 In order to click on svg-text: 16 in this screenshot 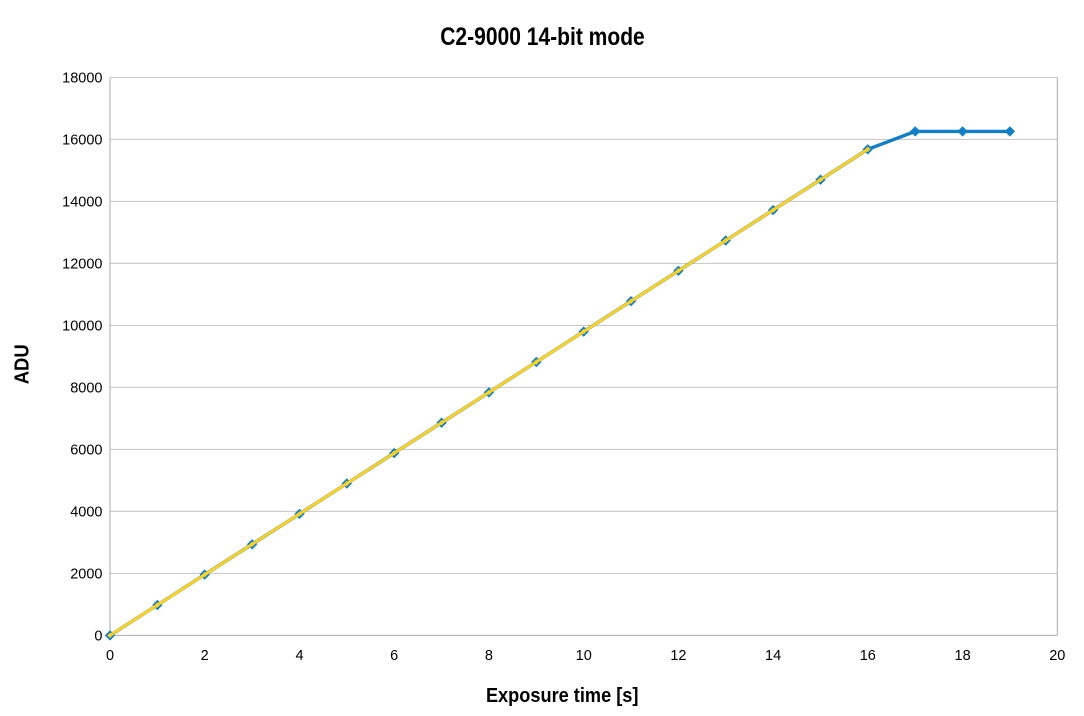, I will do `click(868, 656)`.